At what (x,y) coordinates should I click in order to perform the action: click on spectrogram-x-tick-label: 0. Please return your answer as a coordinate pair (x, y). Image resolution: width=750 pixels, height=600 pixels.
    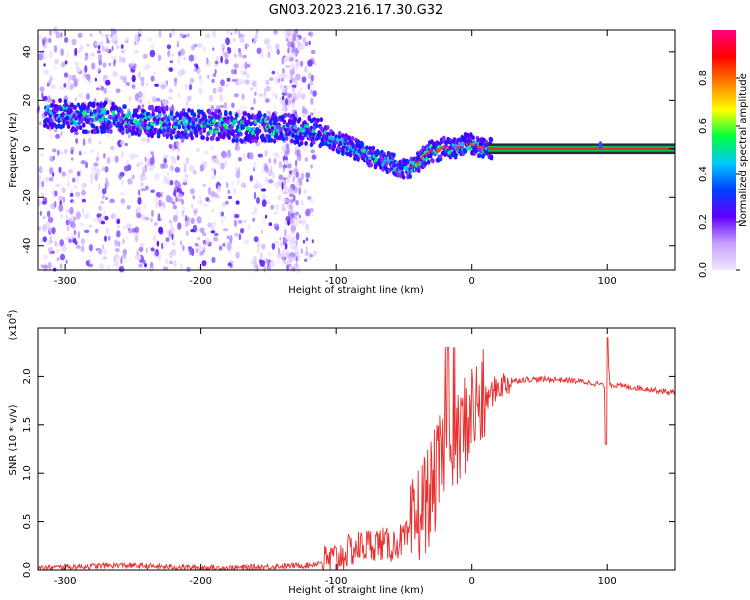
    Looking at the image, I should click on (472, 281).